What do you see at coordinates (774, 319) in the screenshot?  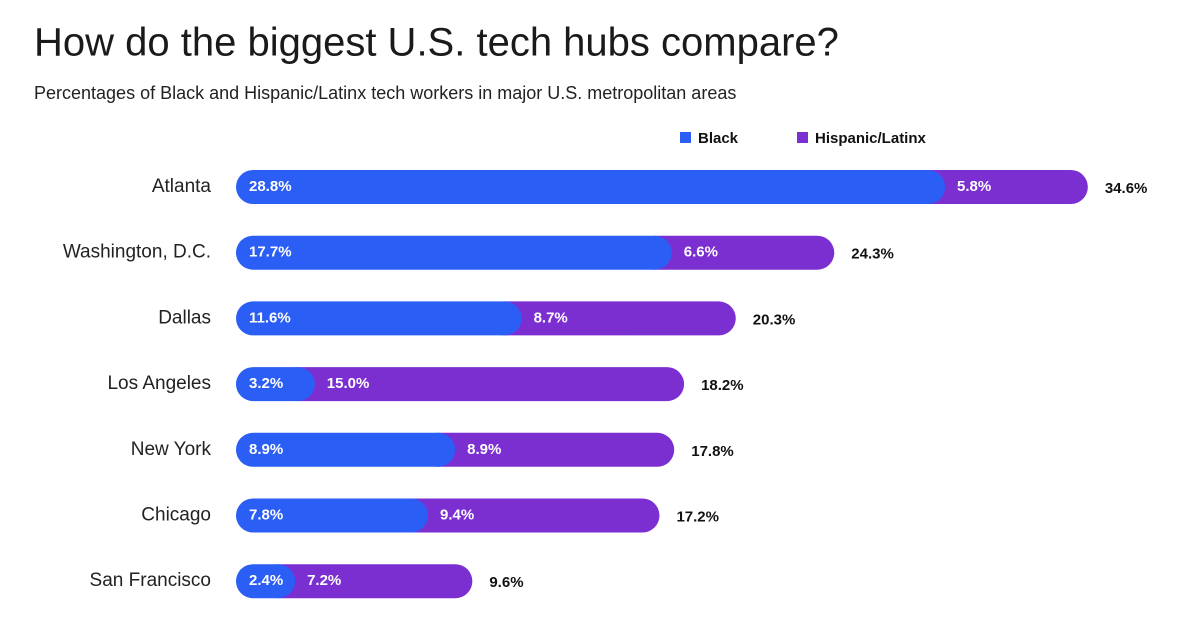 I see `total-label: 20.3%` at bounding box center [774, 319].